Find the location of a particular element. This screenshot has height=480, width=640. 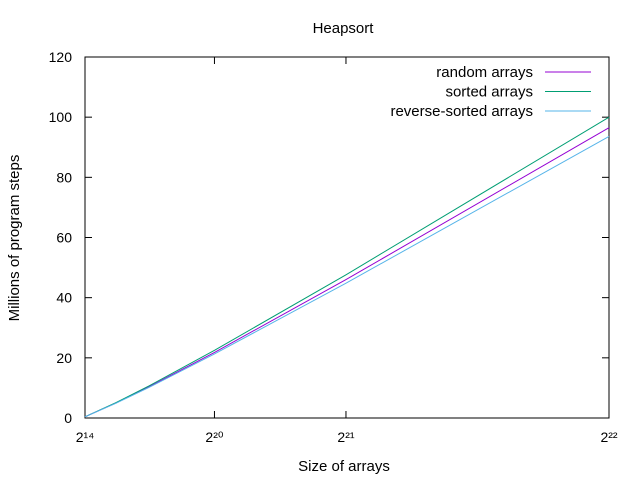

legend-label-2: sorted arrays is located at coordinates (489, 92).